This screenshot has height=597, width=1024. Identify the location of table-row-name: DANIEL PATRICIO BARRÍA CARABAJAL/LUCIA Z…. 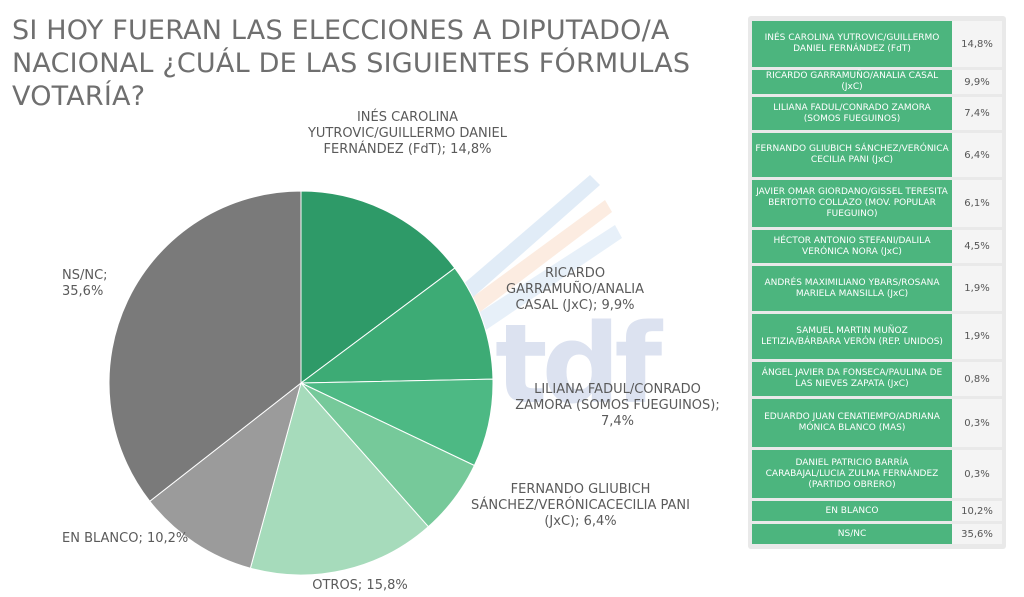
(852, 474).